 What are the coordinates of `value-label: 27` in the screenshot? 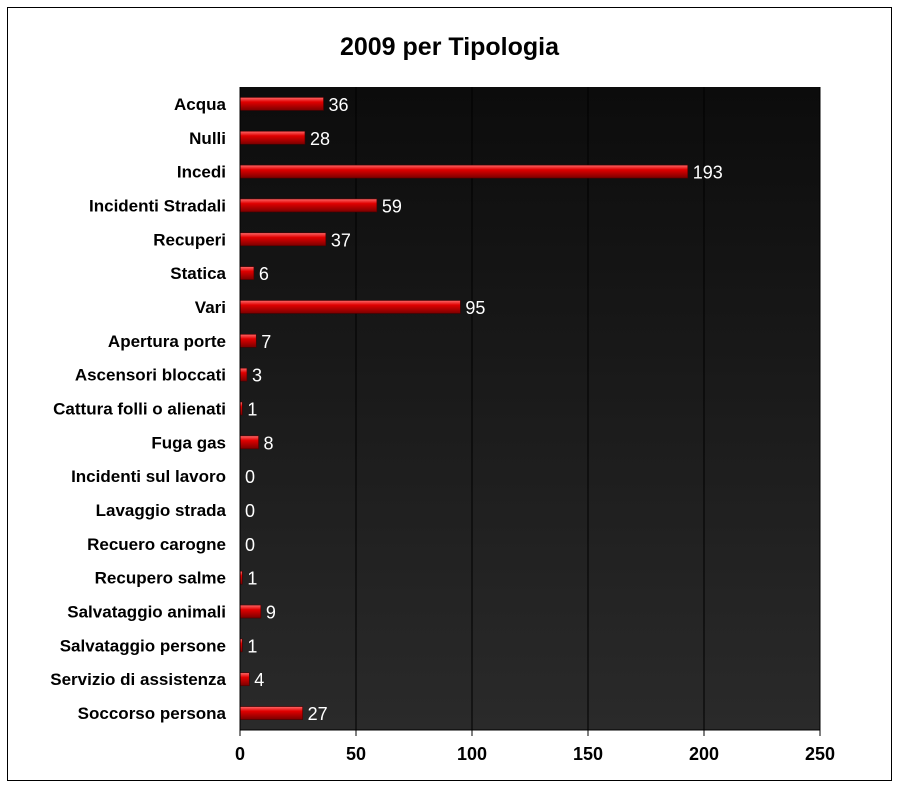 It's located at (318, 714).